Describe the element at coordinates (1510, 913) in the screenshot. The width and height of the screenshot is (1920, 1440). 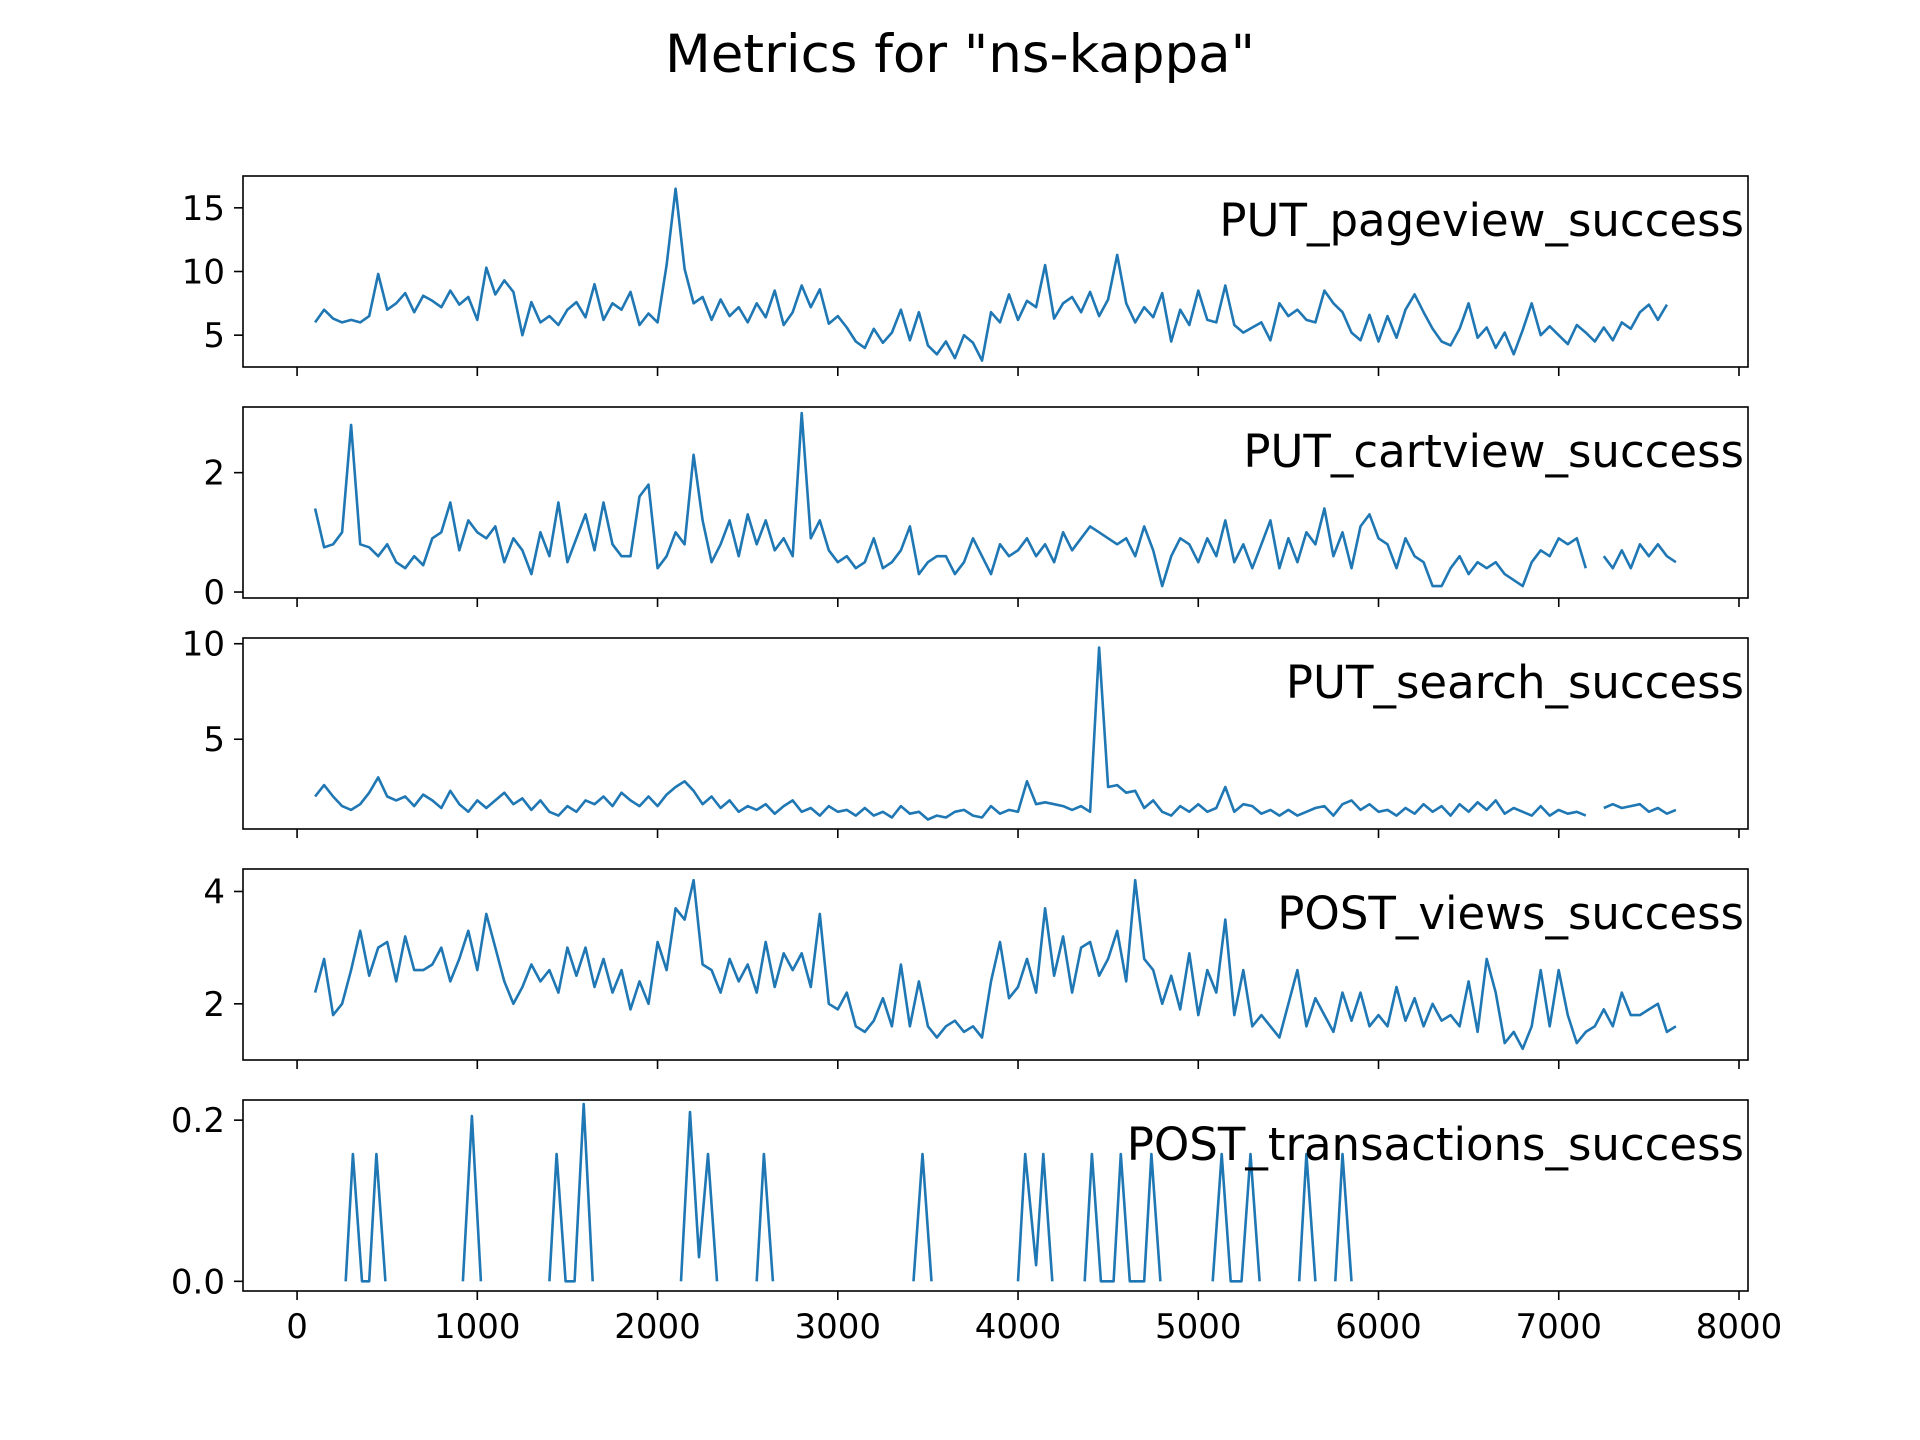
I see `subplot-title: POST_views_success` at that location.